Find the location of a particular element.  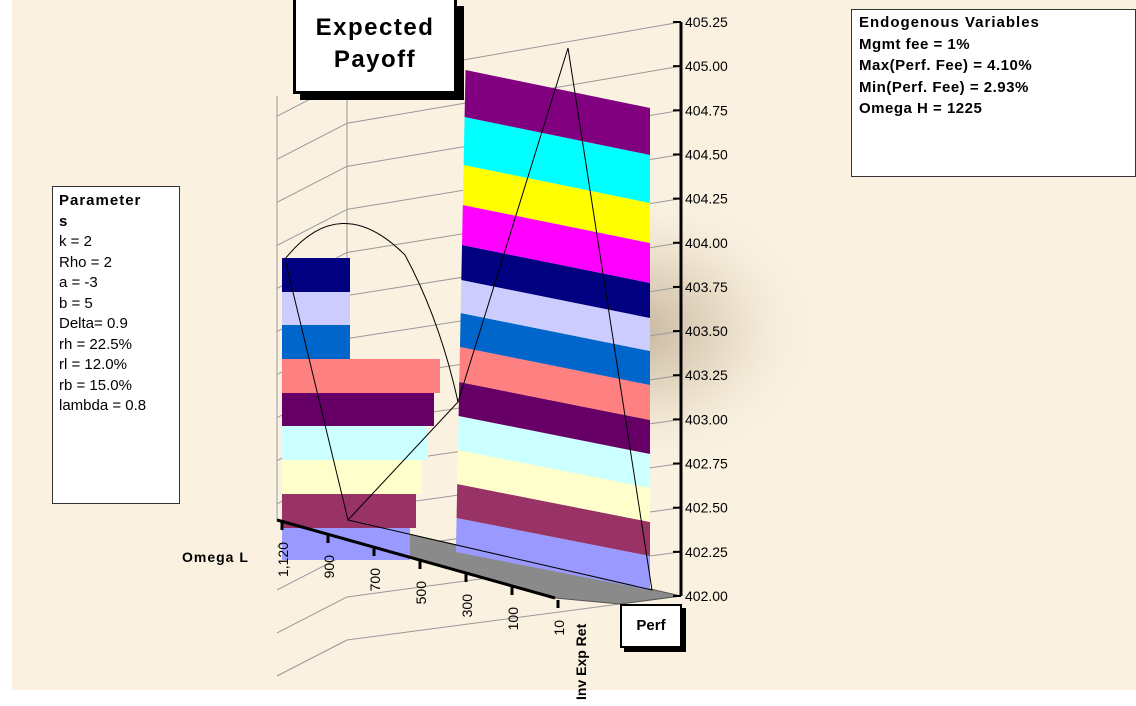

endogenous-line-3: Omega H = 1225 is located at coordinates (921, 108).